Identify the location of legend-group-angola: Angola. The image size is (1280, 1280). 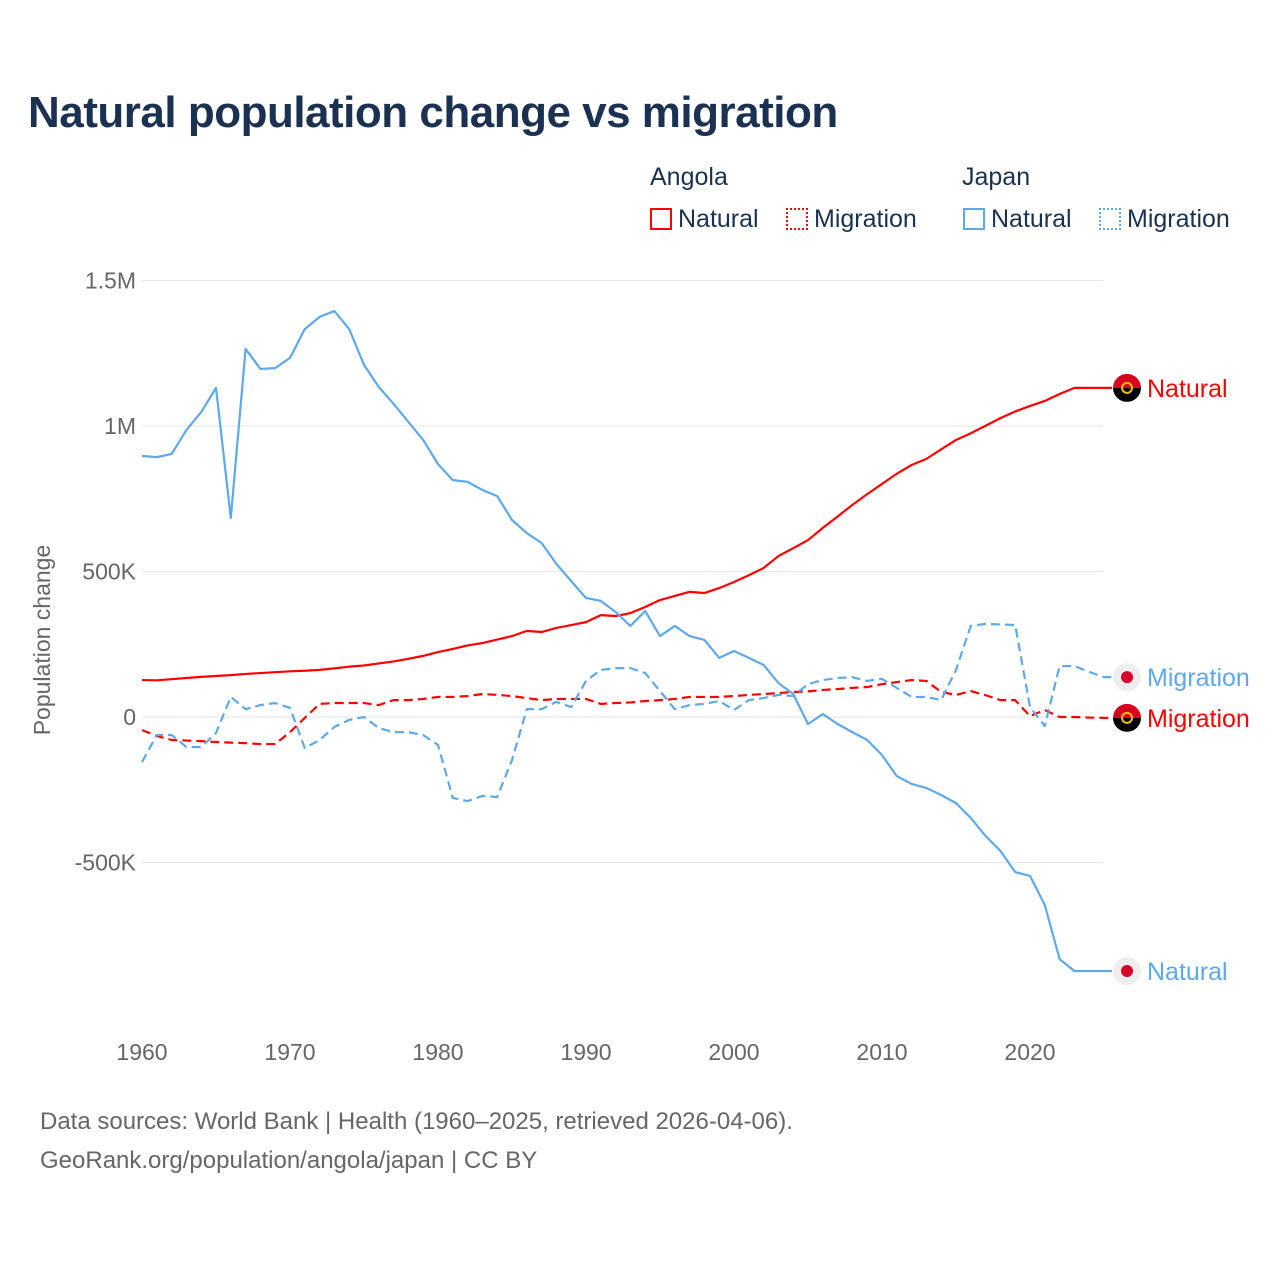
(689, 177).